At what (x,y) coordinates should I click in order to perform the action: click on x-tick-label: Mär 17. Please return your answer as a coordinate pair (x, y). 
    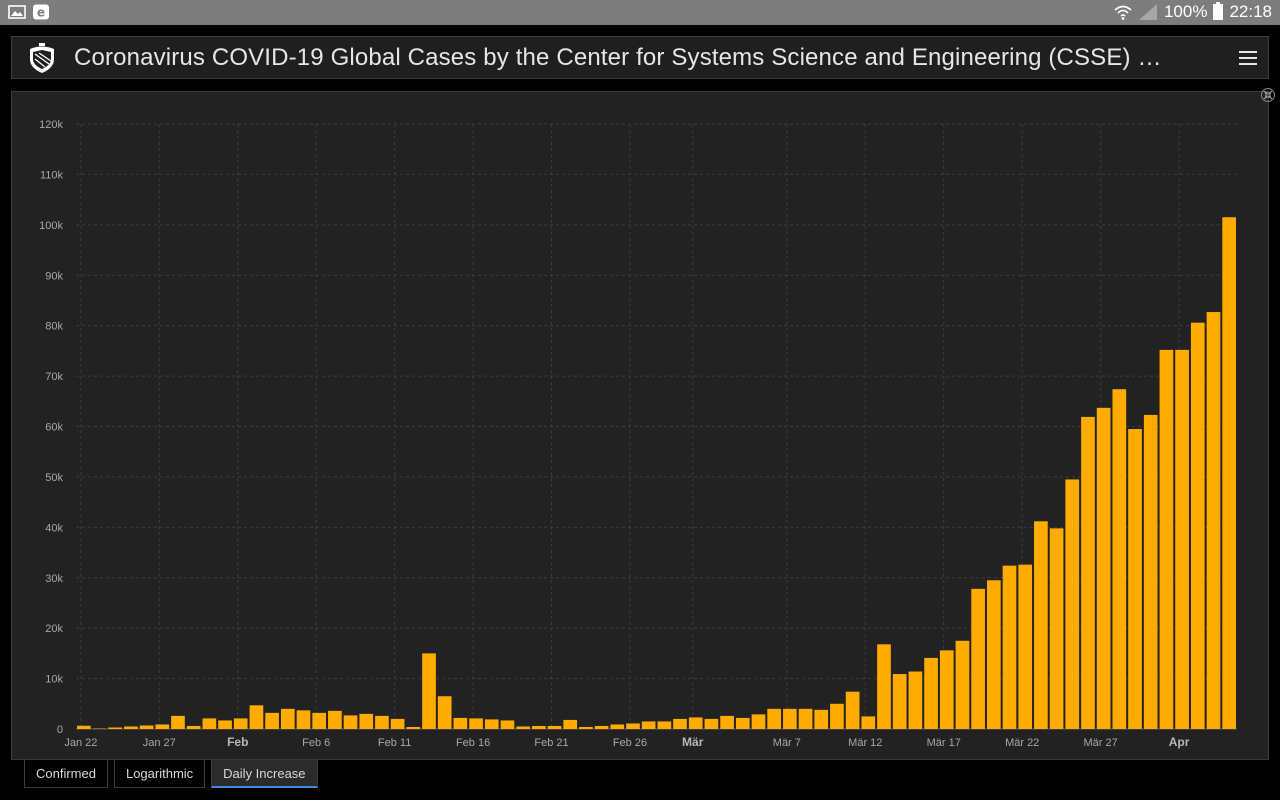
    Looking at the image, I should click on (944, 743).